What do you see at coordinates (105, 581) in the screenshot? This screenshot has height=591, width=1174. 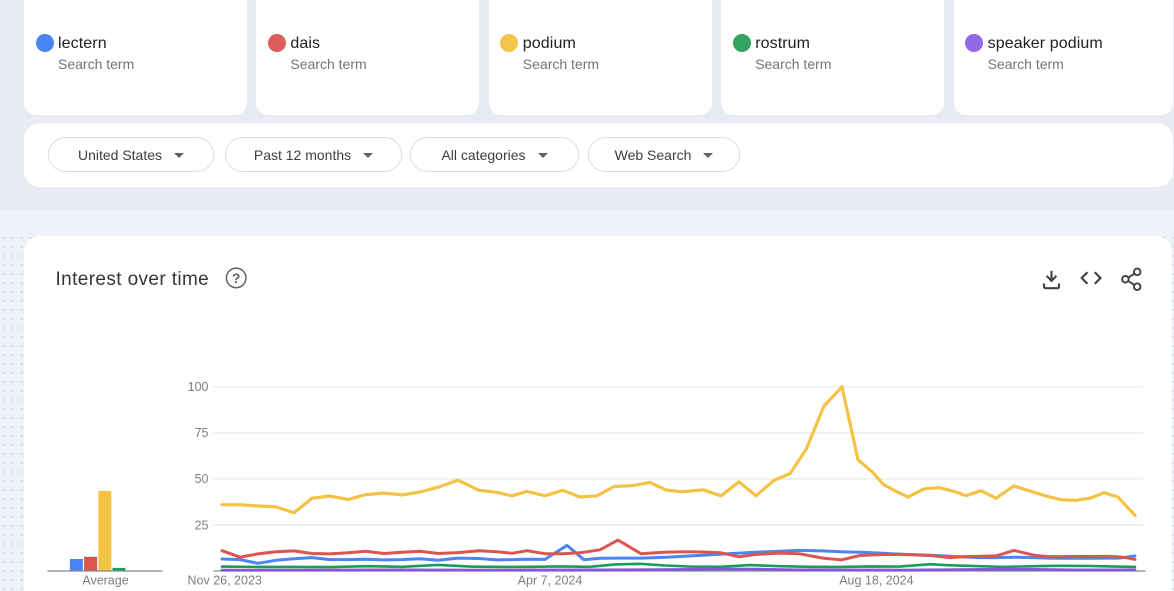 I see `svg-text: Average` at bounding box center [105, 581].